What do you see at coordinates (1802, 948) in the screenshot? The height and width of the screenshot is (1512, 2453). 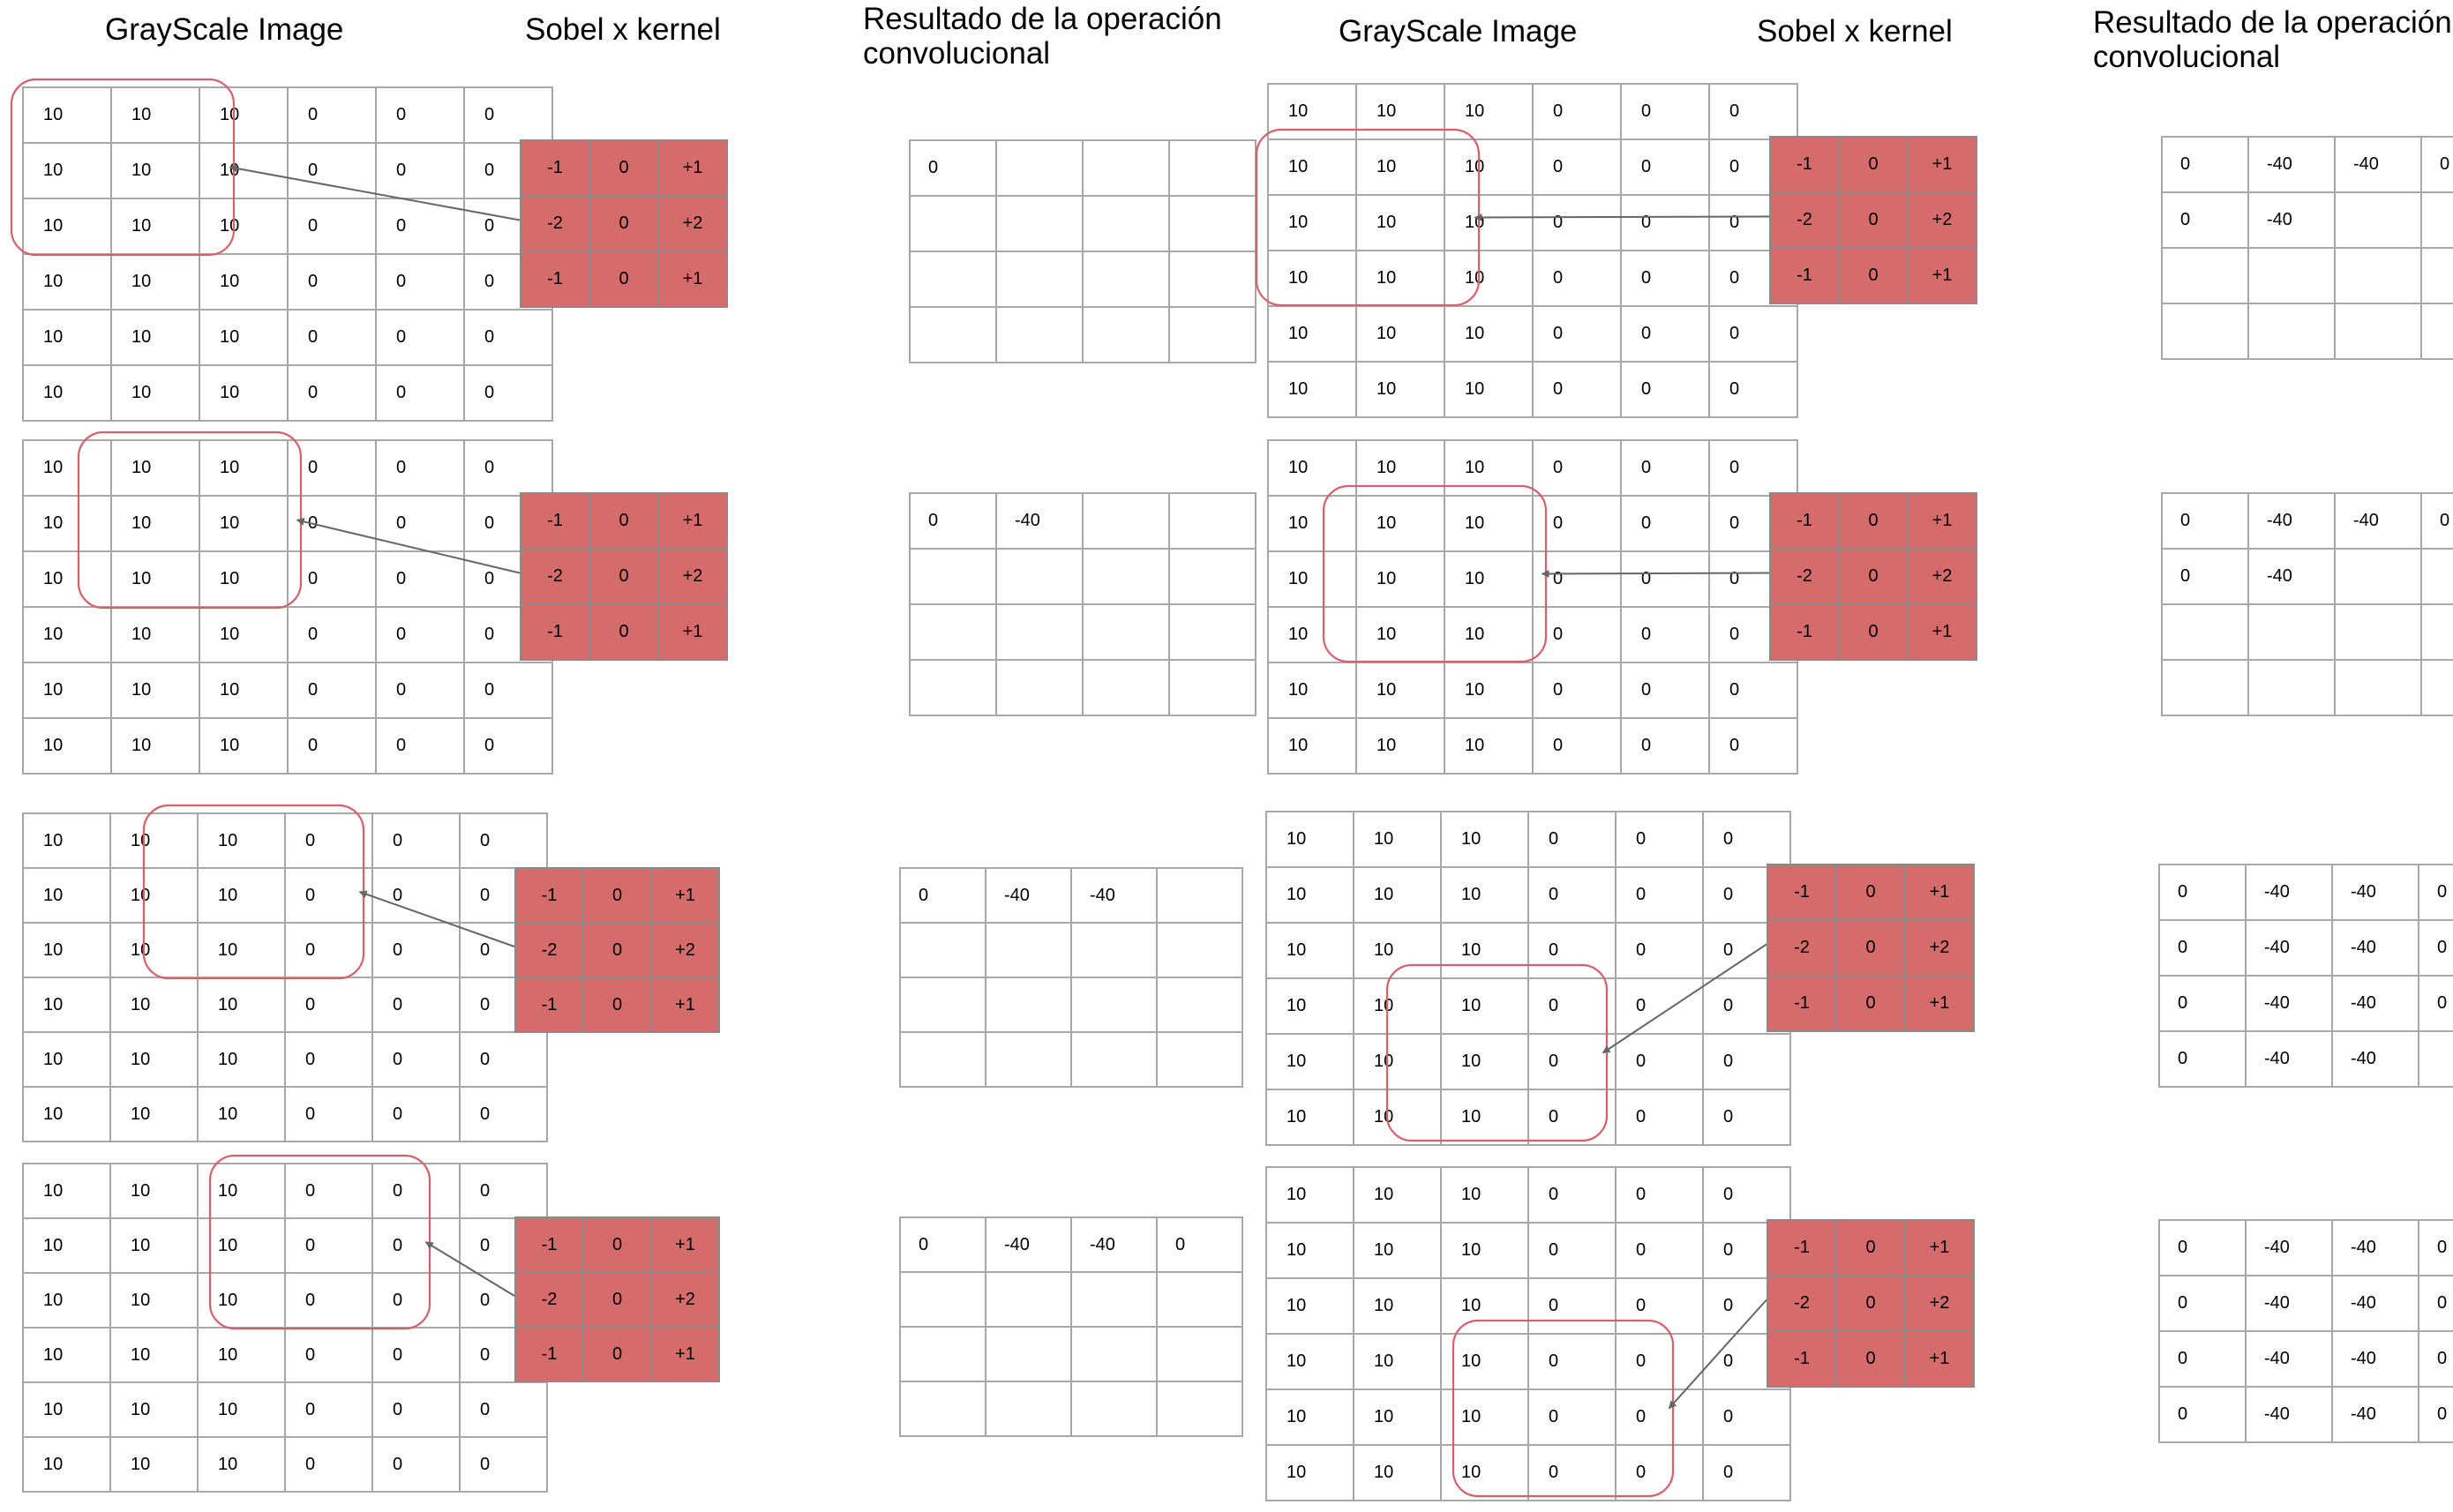 I see `kernel-grid-step-7-cell: -2` at bounding box center [1802, 948].